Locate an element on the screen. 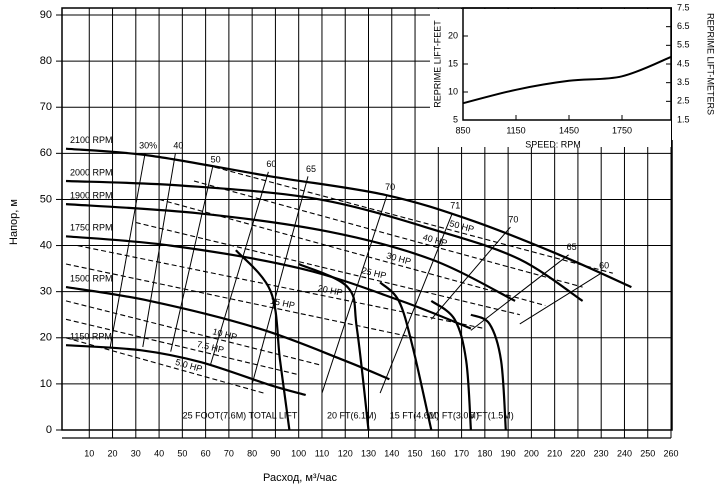  inset-y2-tick-label: 6.5 is located at coordinates (683, 26).